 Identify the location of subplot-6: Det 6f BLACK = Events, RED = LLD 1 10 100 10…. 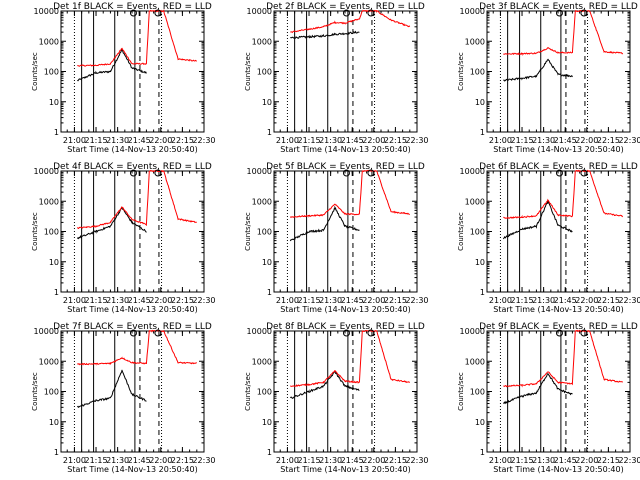
(548, 238).